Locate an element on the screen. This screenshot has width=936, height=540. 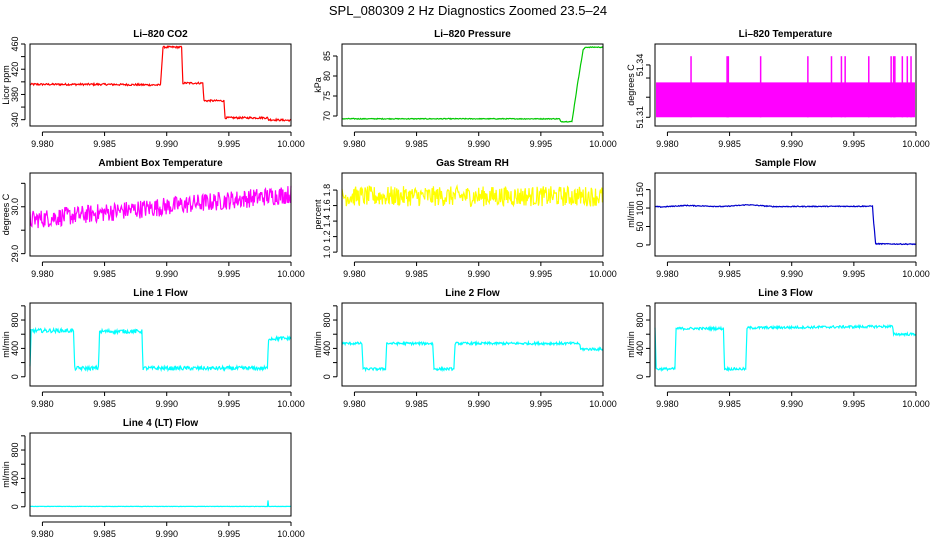
y-tick-label: 51.31 is located at coordinates (640, 117).